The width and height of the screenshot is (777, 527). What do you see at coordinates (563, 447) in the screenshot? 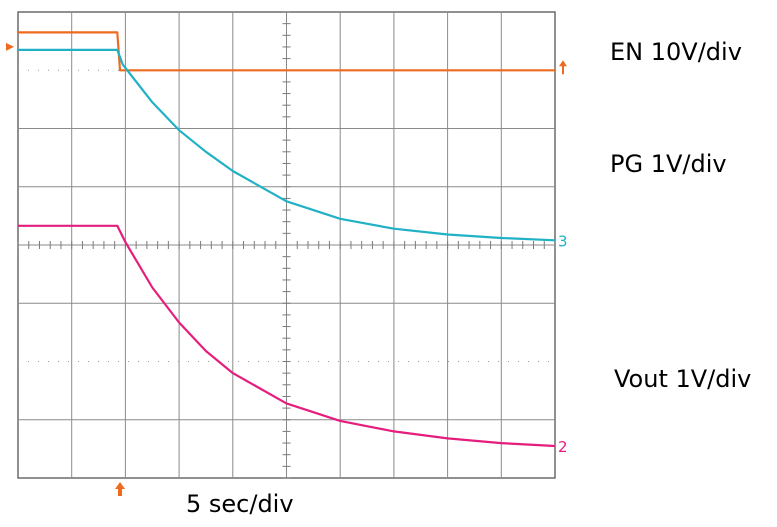
I see `channel-marker: 2` at bounding box center [563, 447].